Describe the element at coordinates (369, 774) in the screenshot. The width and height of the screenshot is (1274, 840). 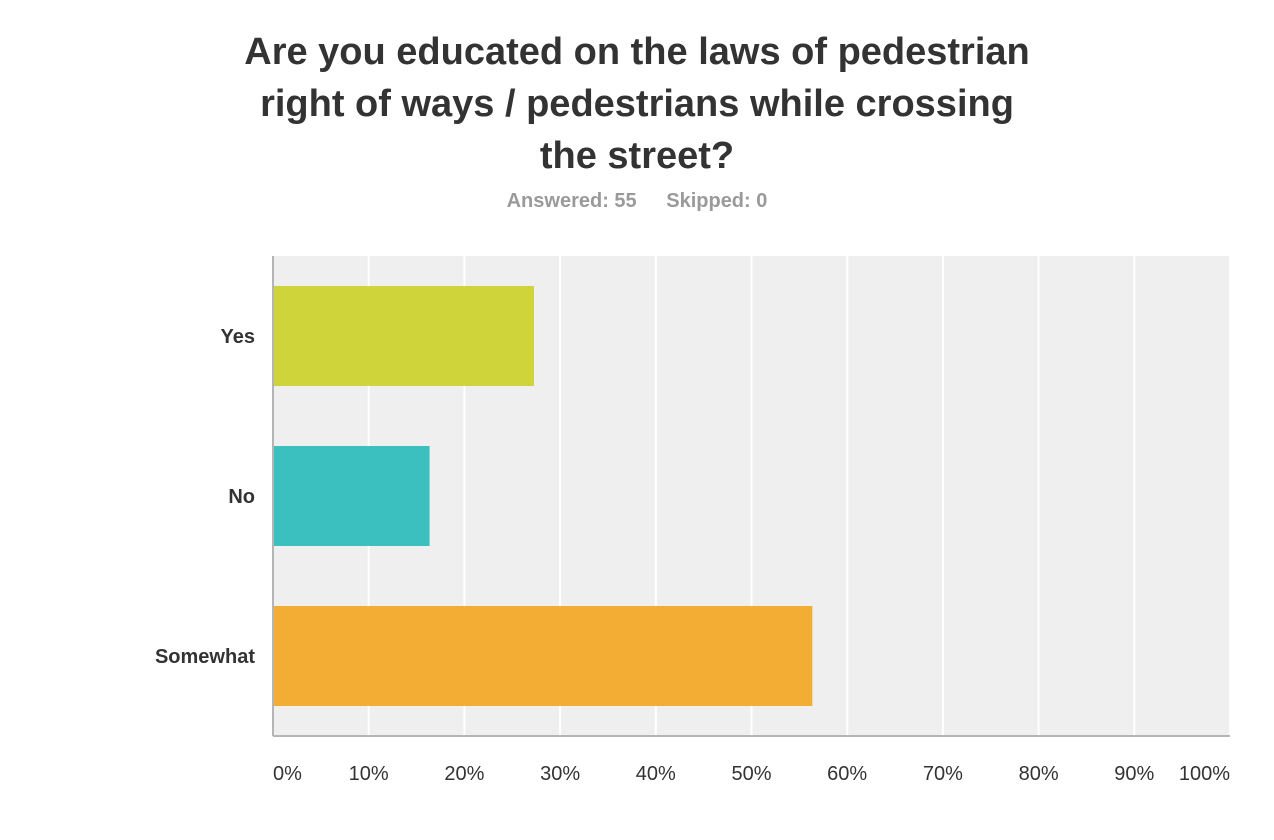
I see `x-tick-label-10: 10%` at that location.